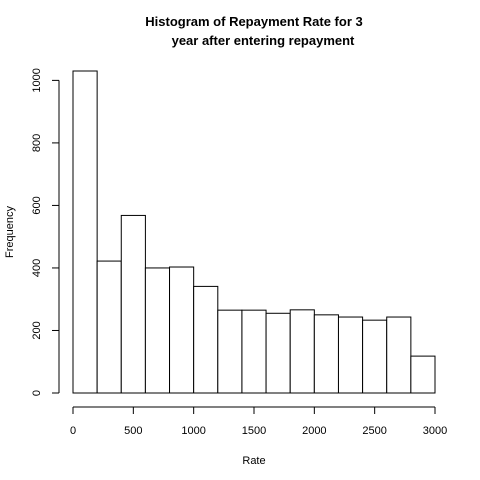 This screenshot has width=480, height=480. Describe the element at coordinates (37, 205) in the screenshot. I see `y-tick-label: 600` at that location.